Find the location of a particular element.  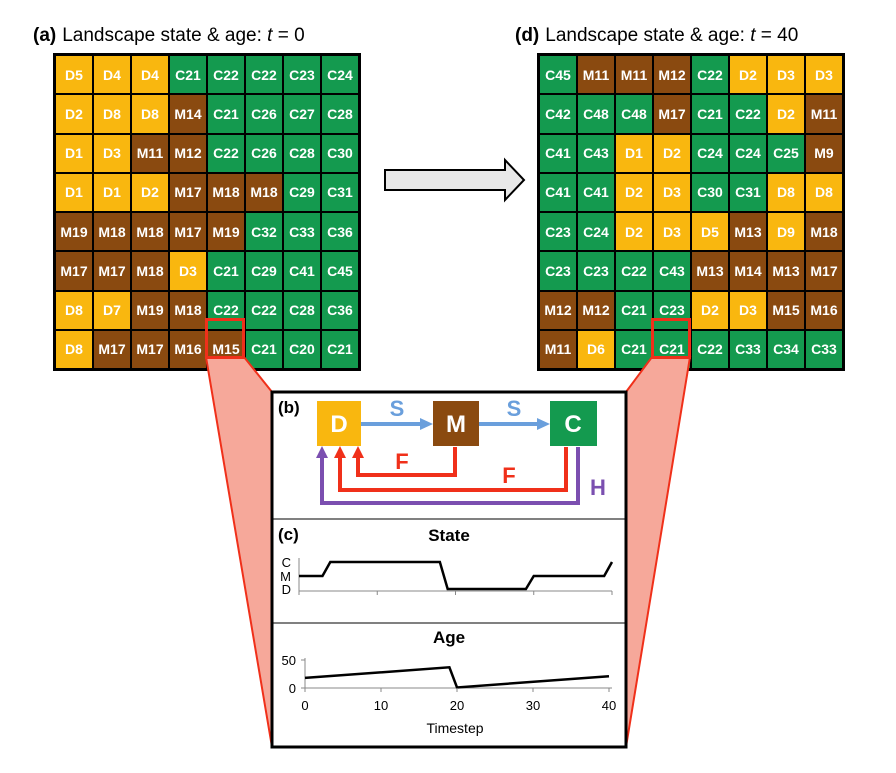

landscape-t0-cell: C27 is located at coordinates (302, 114).